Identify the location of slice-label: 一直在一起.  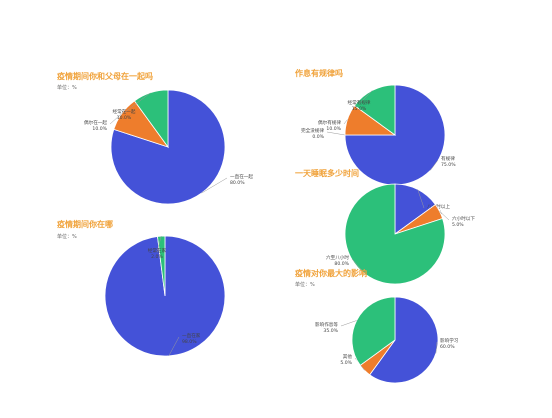
(241, 176).